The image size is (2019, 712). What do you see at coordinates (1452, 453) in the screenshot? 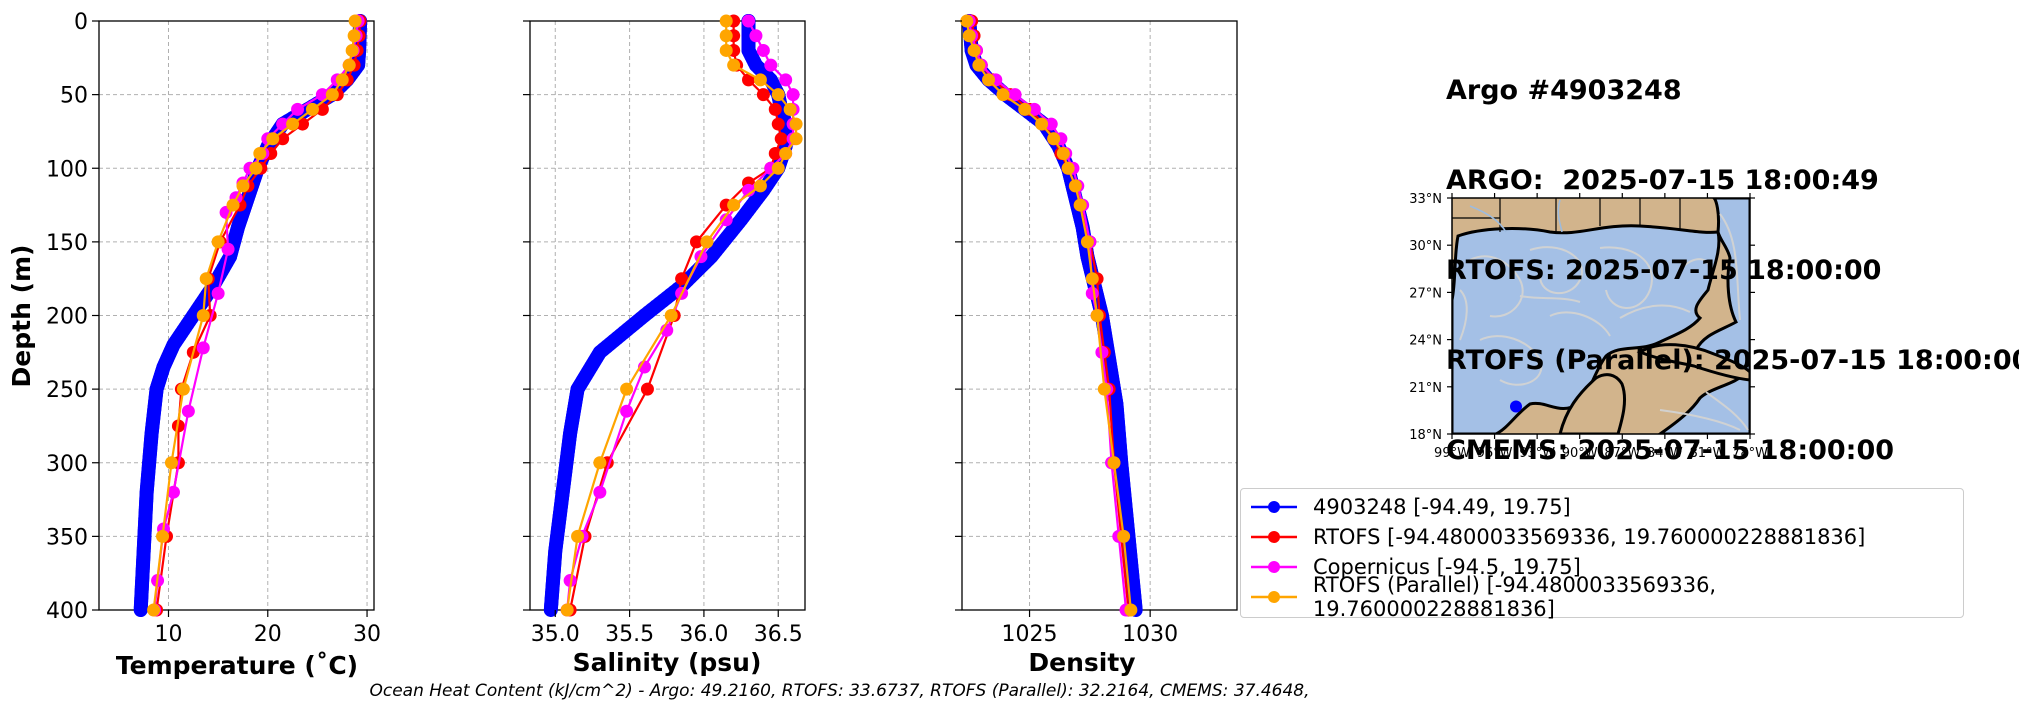
I see `map-lon-label: 99°W` at bounding box center [1452, 453].